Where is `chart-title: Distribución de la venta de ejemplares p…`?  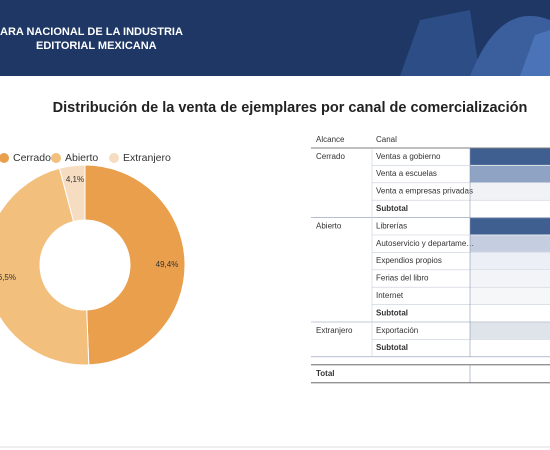
chart-title: Distribución de la venta de ejemplares p… is located at coordinates (290, 108).